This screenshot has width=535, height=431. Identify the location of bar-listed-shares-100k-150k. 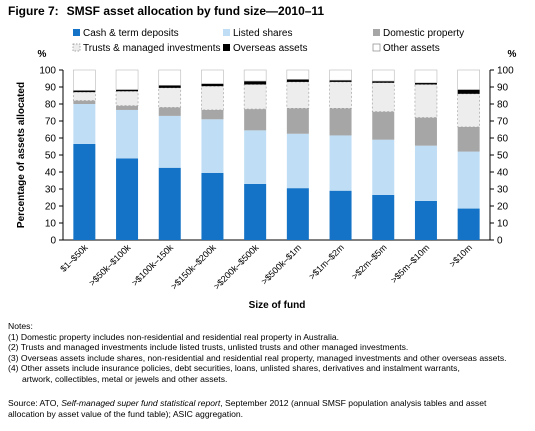
(169, 141).